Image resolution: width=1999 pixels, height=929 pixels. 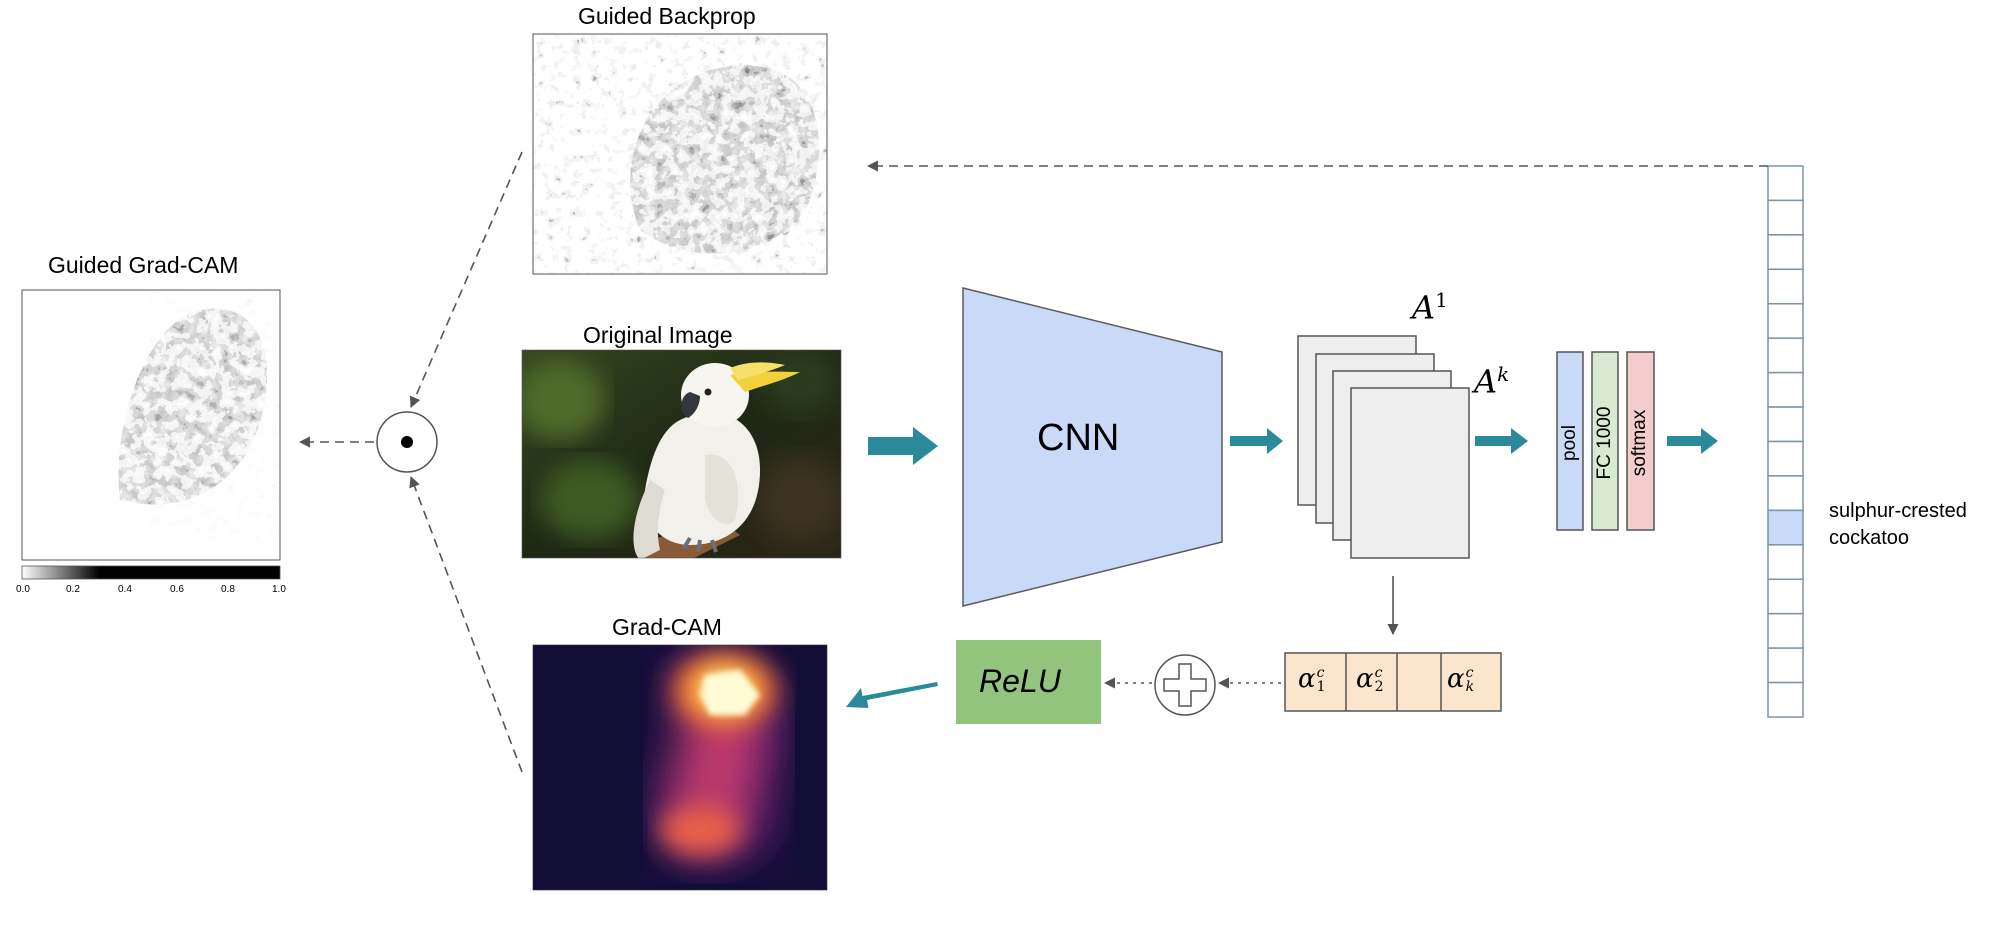 What do you see at coordinates (143, 265) in the screenshot?
I see `guided-gradcam-title: Guided Grad-CAM` at bounding box center [143, 265].